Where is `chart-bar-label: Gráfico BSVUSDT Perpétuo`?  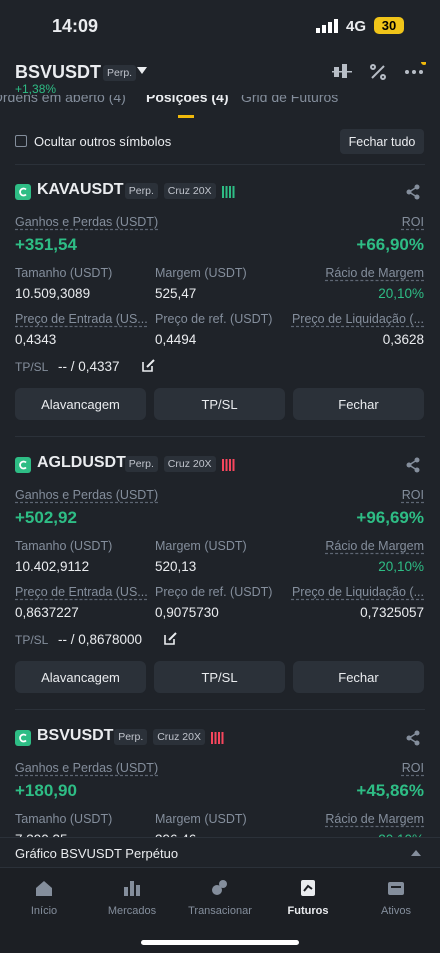 chart-bar-label: Gráfico BSVUSDT Perpétuo is located at coordinates (97, 853).